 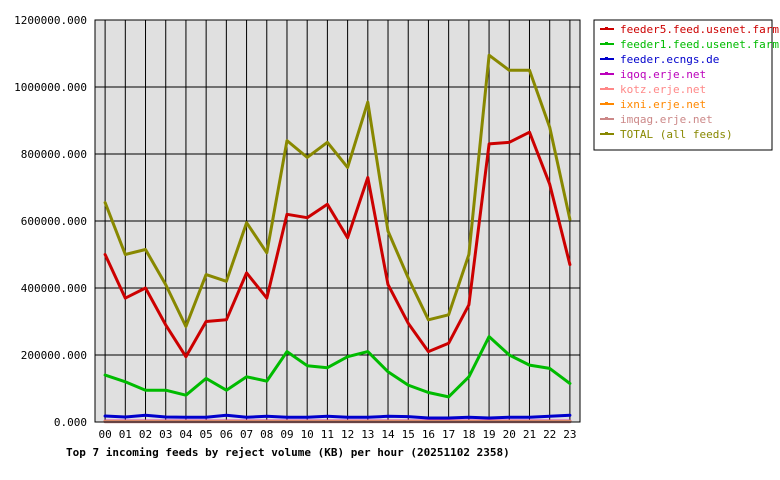 I want to click on legend-entry: feeder5.feed.usenet.farm, so click(x=699, y=29).